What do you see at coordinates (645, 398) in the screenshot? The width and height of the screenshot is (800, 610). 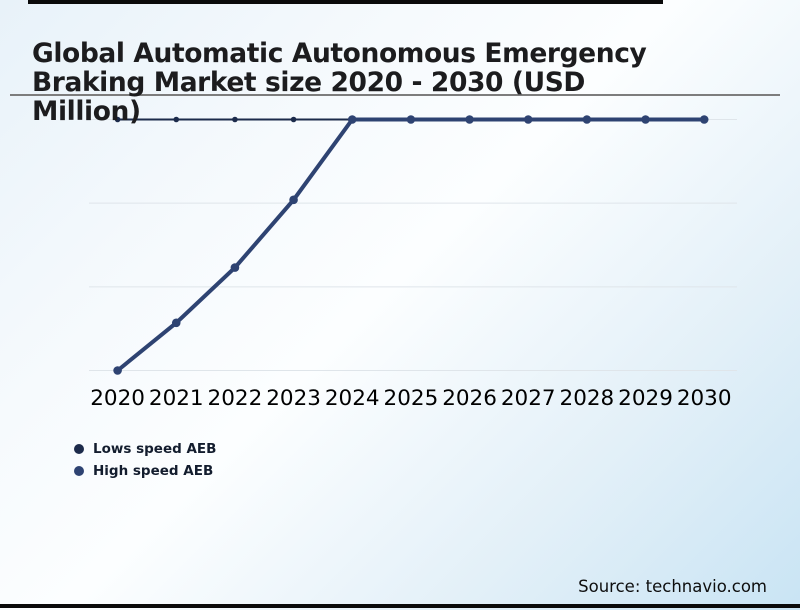 I see `x-axis-label: 2029` at bounding box center [645, 398].